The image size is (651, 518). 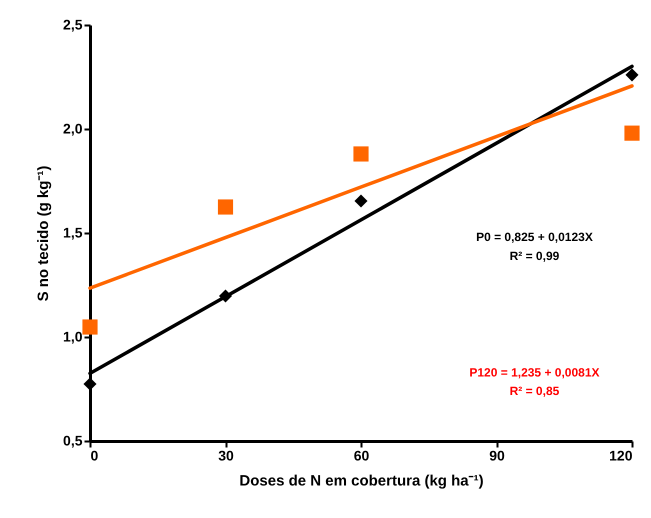 I want to click on y-tick-label: 0,5, so click(x=73, y=440).